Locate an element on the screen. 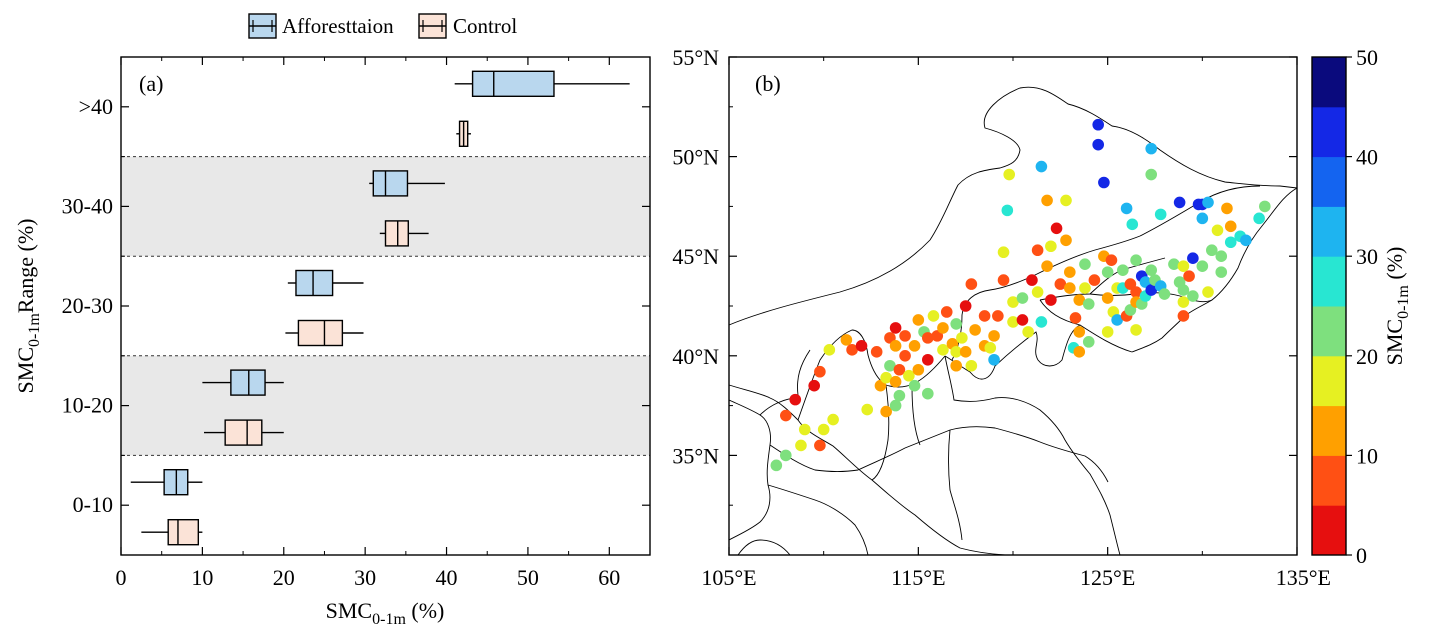 This screenshot has height=632, width=1429. colorbar-tick-label: 20 is located at coordinates (1367, 356).